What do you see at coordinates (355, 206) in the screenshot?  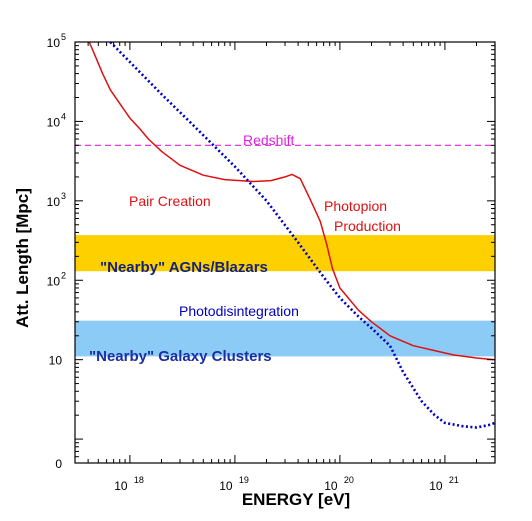 I see `photopion-label-line1: Photopion` at bounding box center [355, 206].